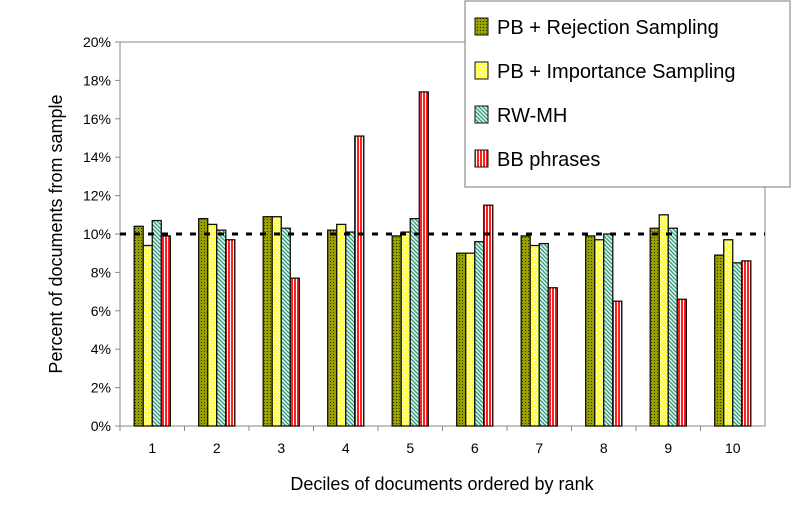 This screenshot has height=528, width=802. What do you see at coordinates (548, 160) in the screenshot?
I see `legend-label: BB phrases` at bounding box center [548, 160].